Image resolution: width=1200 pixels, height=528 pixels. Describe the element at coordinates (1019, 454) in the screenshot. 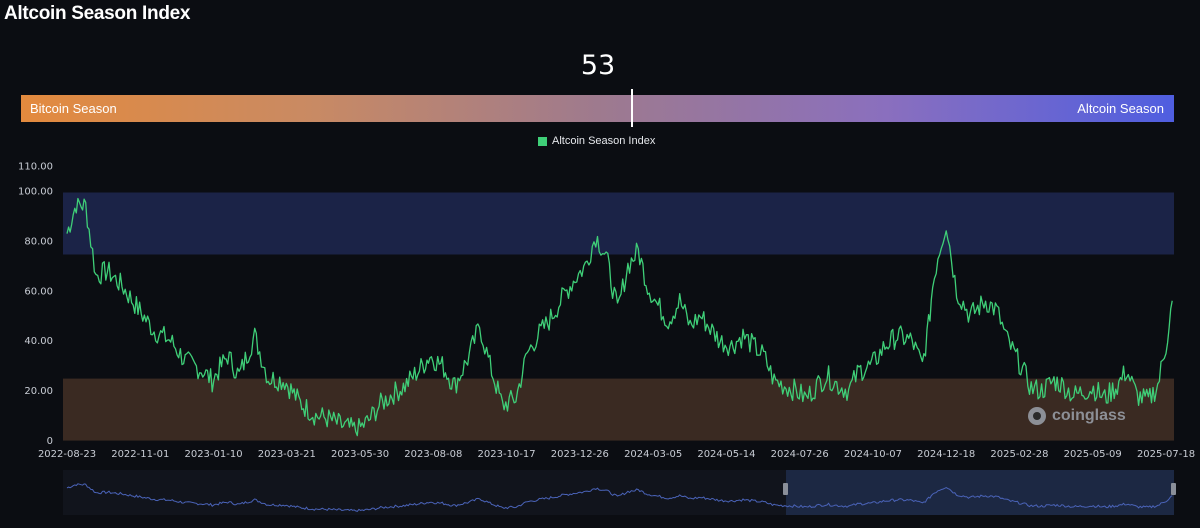

I see `x-tick-label: 2025-02-28` at that location.